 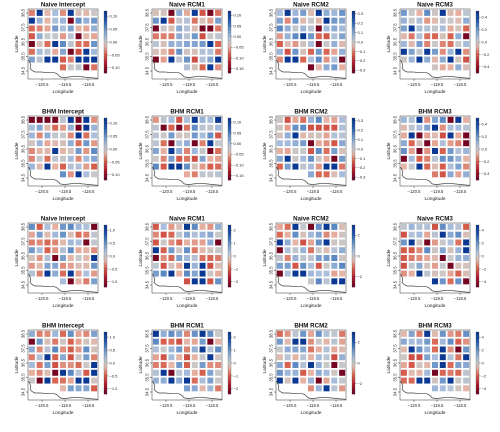 I want to click on colorbar-tick-label: 2, so click(x=483, y=349).